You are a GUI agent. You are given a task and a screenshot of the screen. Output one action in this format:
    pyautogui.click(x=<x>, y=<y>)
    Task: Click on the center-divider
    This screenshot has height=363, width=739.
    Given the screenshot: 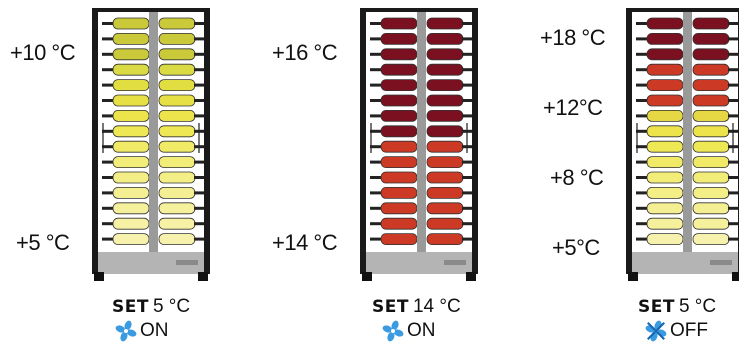 What is the action you would take?
    pyautogui.click(x=687, y=132)
    